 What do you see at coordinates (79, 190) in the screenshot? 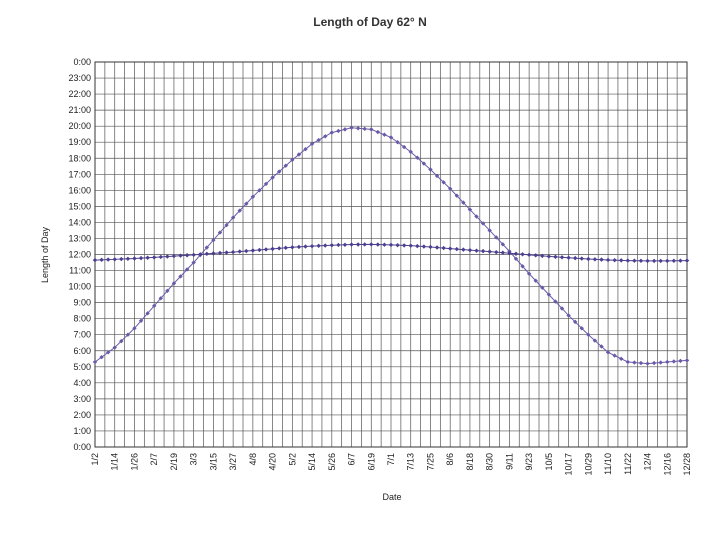
I see `y-tick-label: 16:00` at bounding box center [79, 190].